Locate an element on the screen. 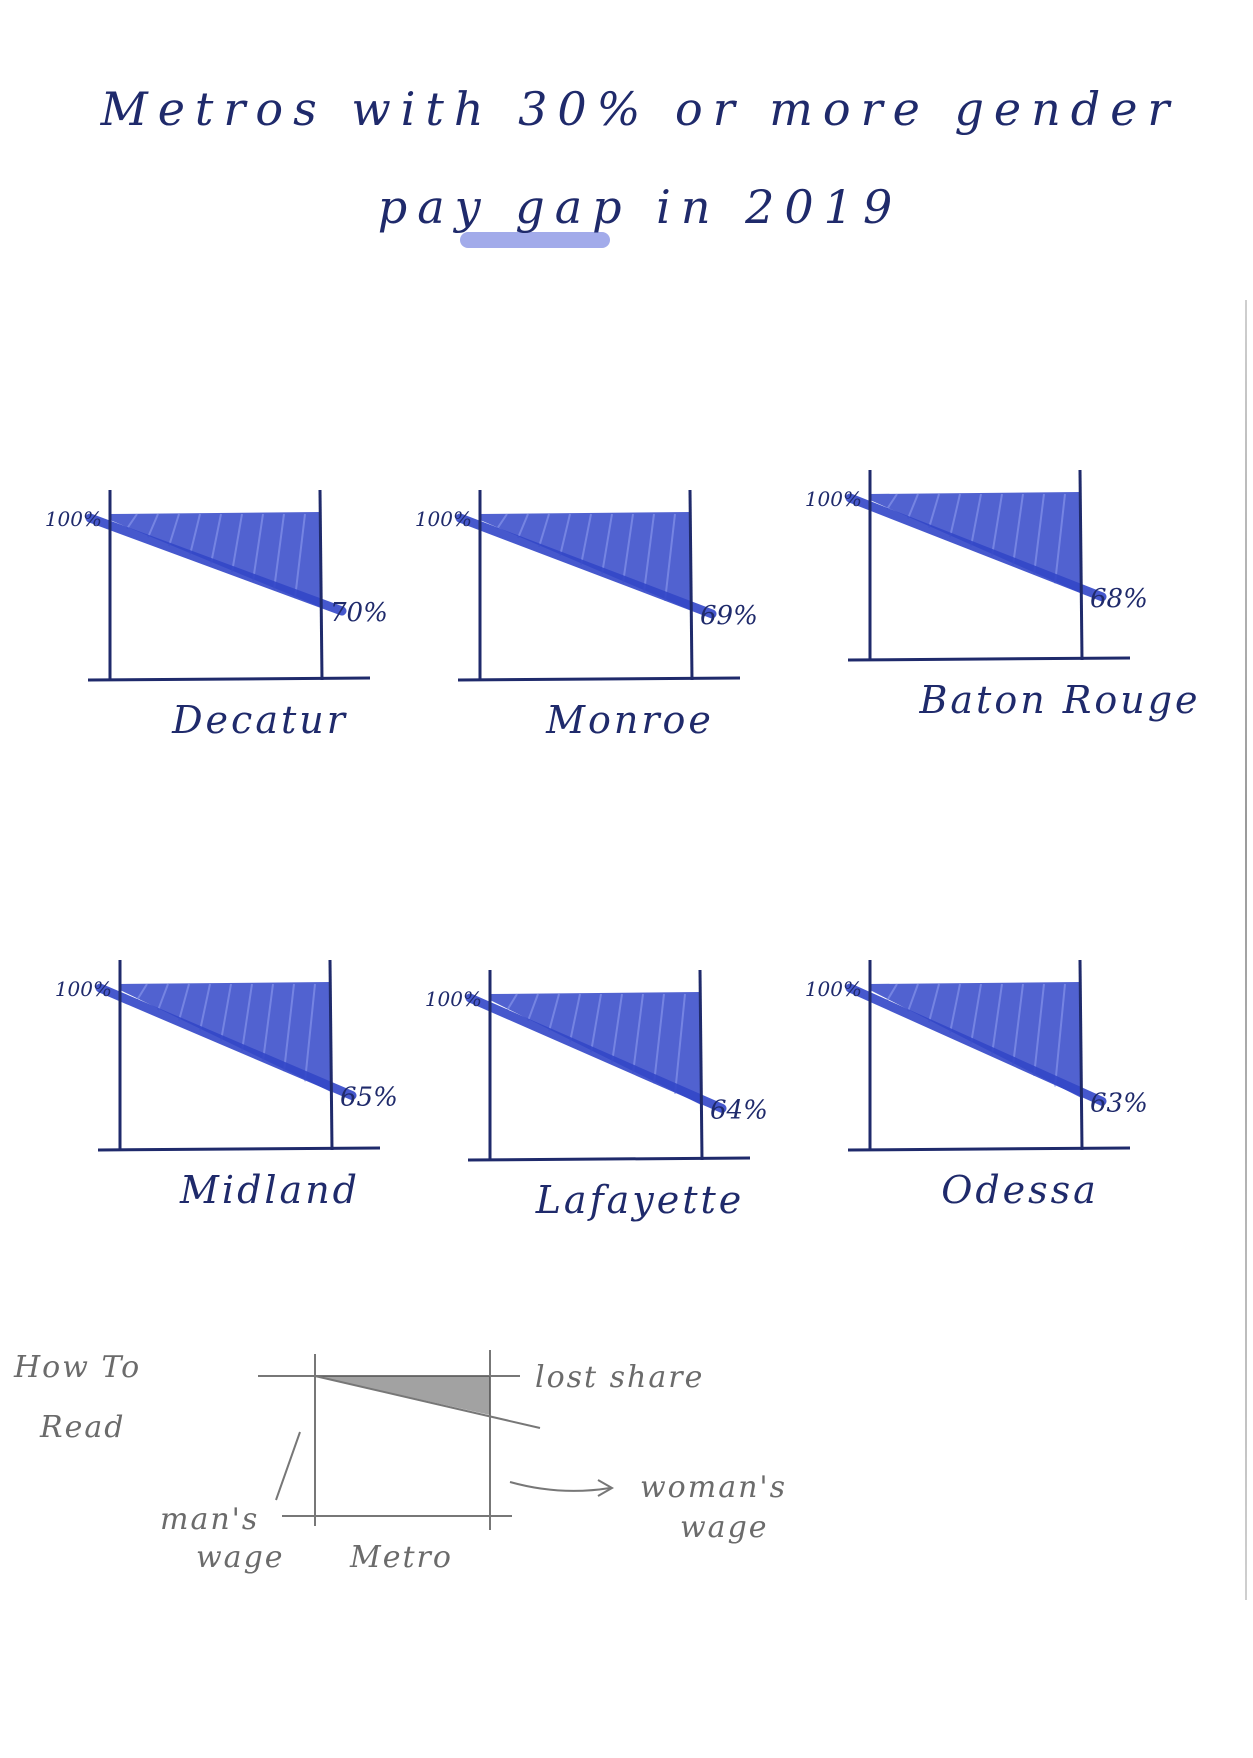 The width and height of the screenshot is (1253, 1758). guide-slope-line is located at coordinates (427, 1402).